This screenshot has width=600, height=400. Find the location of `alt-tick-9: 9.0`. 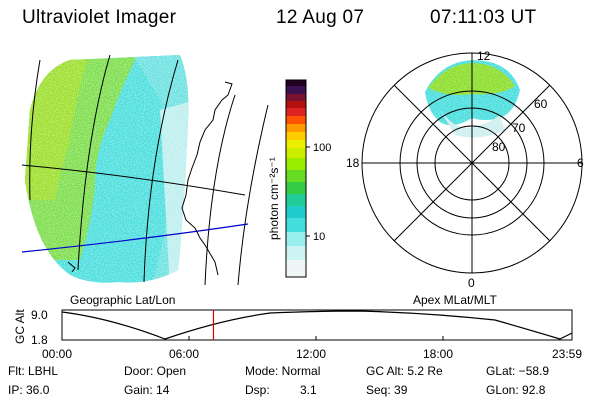

alt-tick-9: 9.0 is located at coordinates (39, 315).